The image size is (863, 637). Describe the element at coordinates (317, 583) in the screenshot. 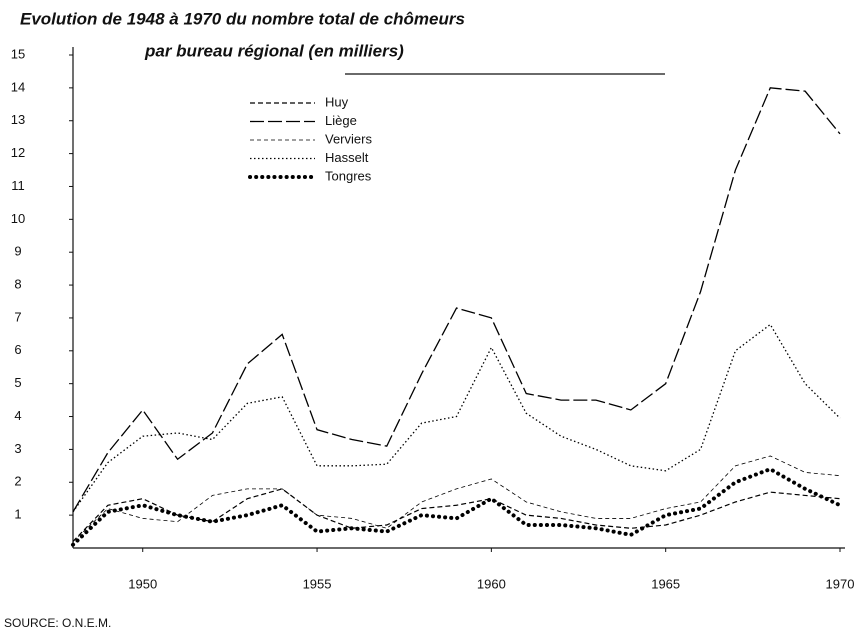

I see `x-tick-label: 1955` at that location.